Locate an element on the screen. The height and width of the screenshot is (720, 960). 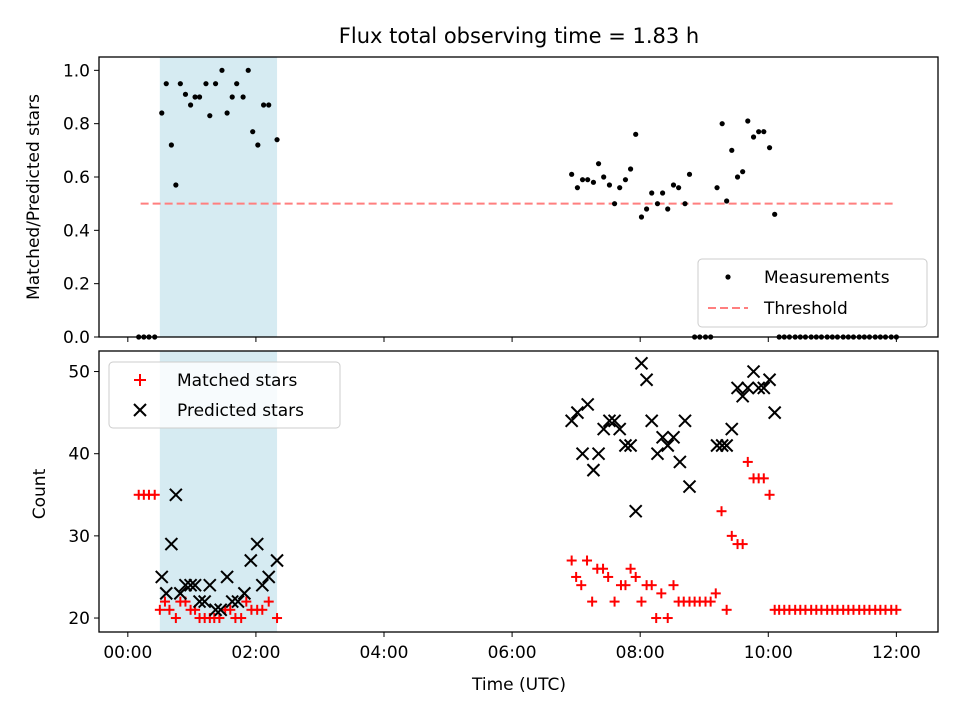
bottom-x-tick-label: 08:00 is located at coordinates (640, 653).